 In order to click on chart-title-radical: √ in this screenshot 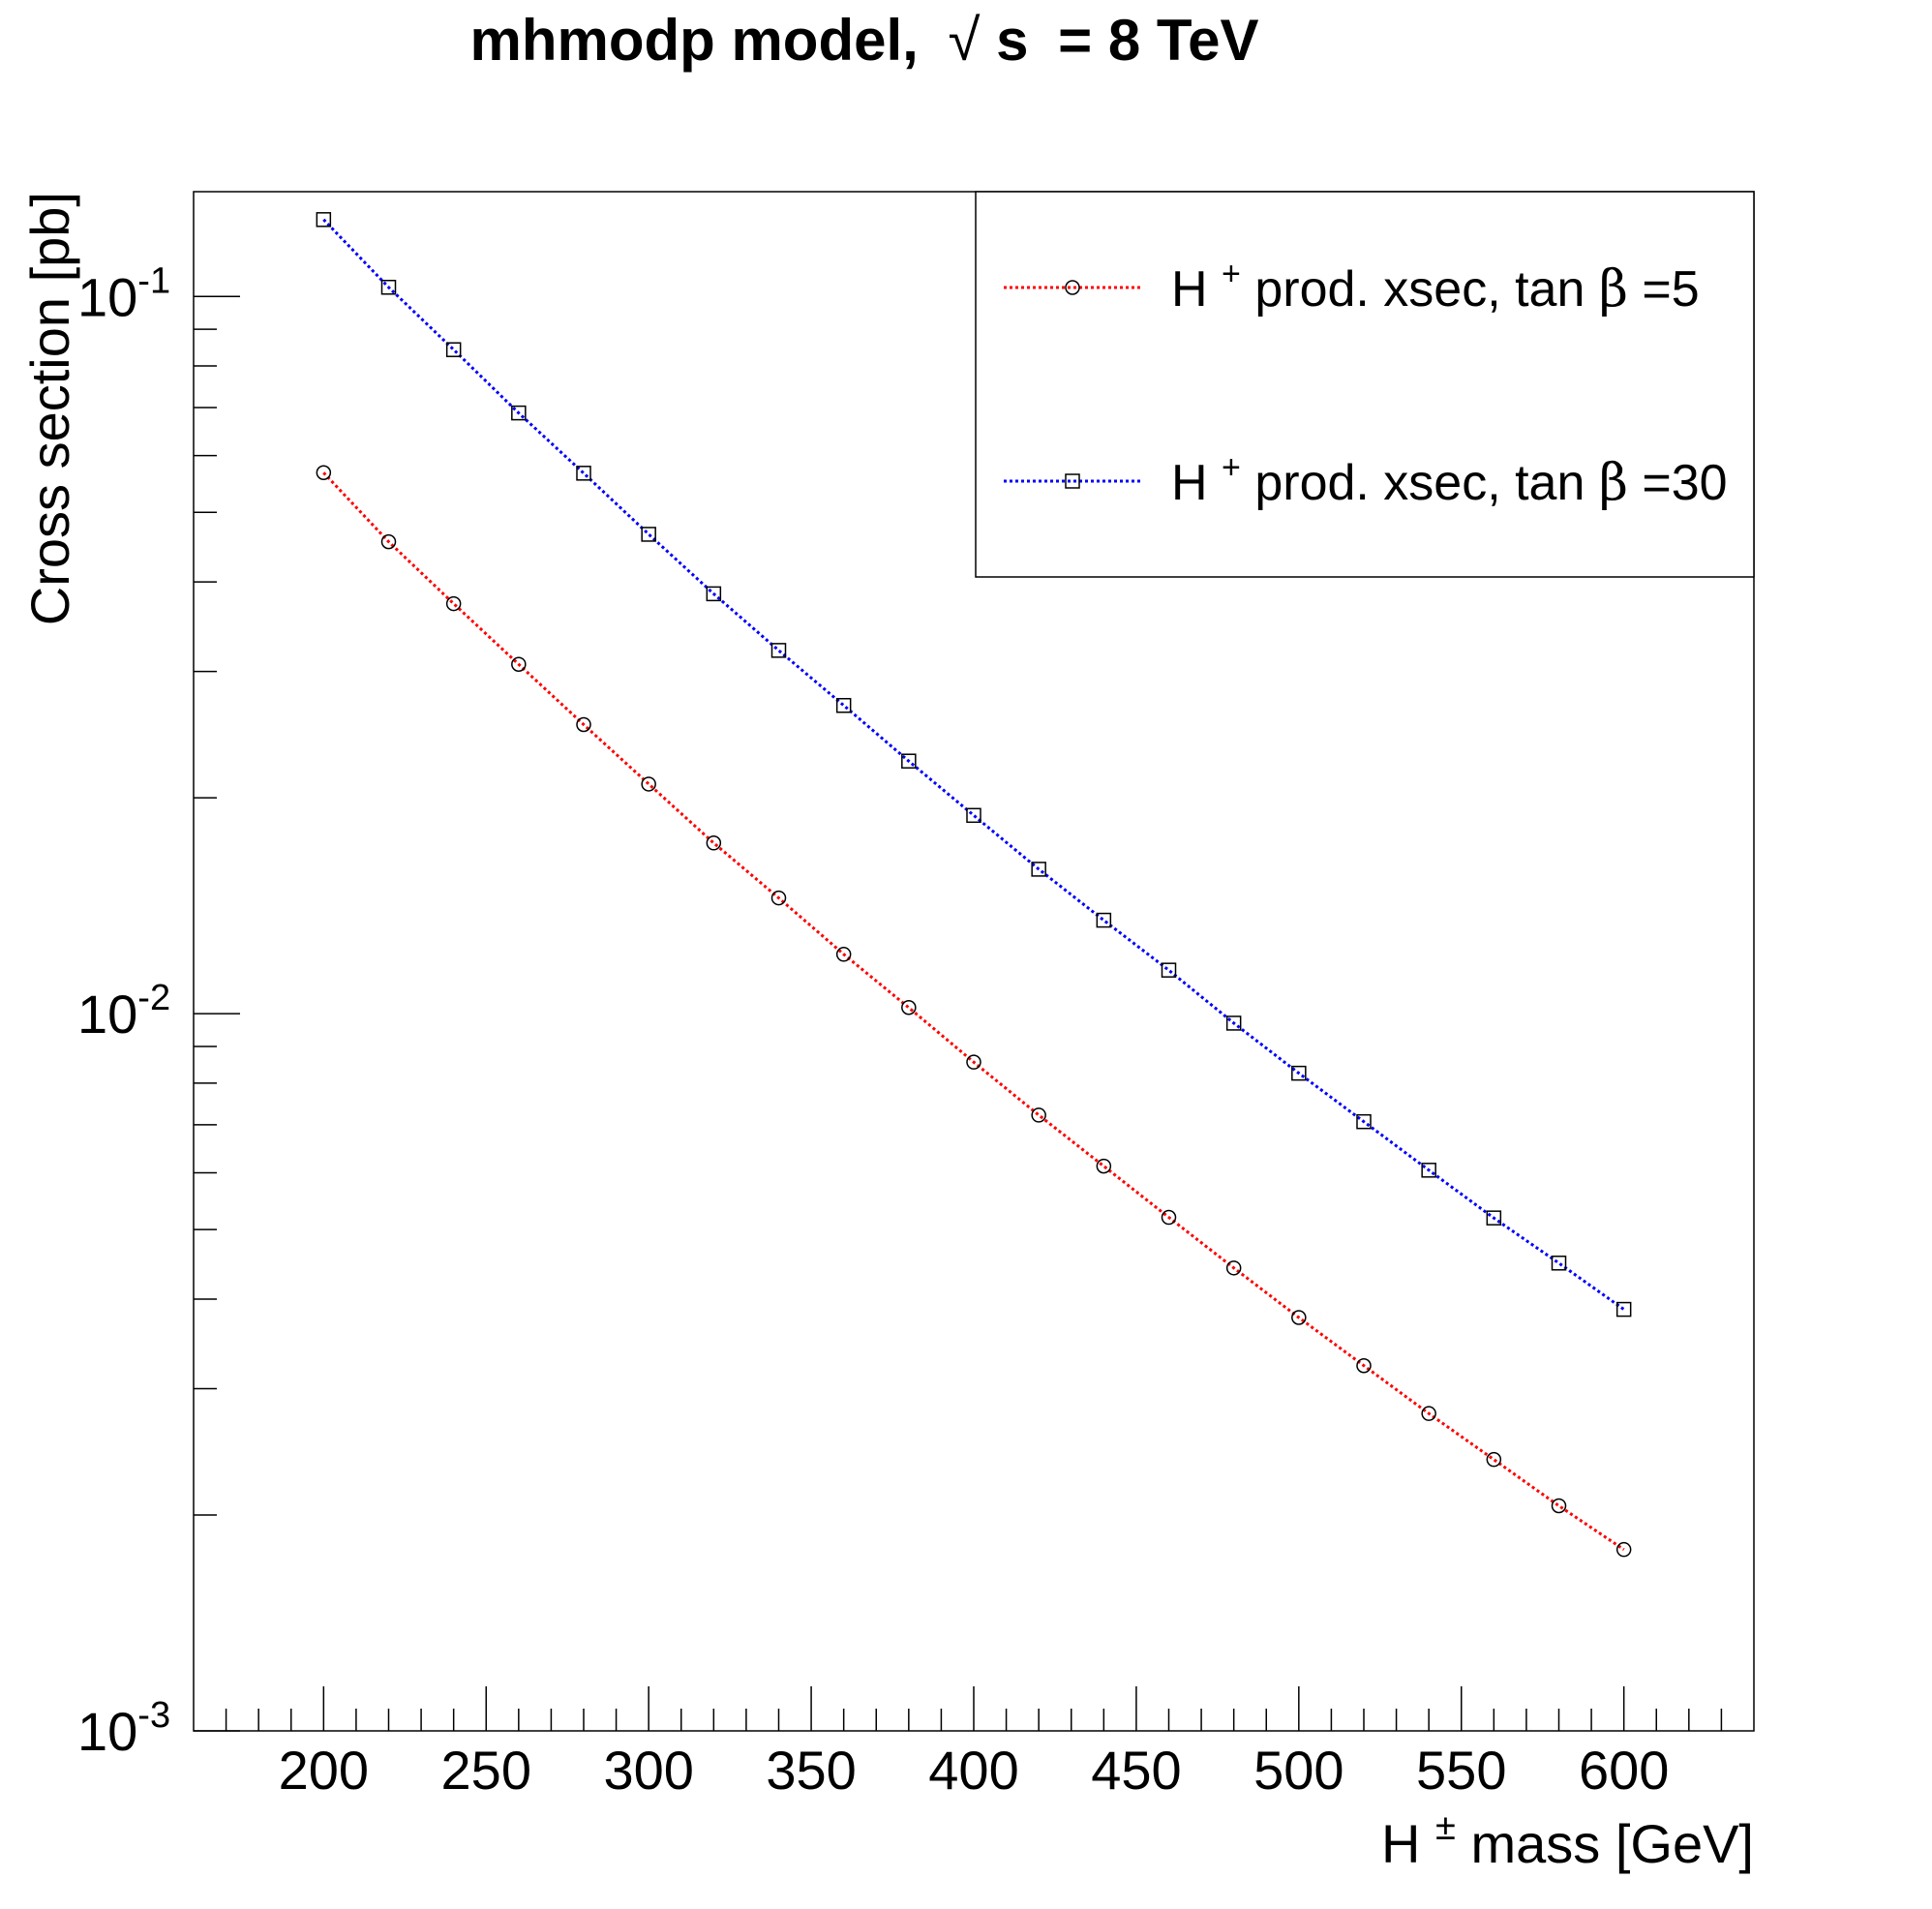, I will do `click(965, 40)`.